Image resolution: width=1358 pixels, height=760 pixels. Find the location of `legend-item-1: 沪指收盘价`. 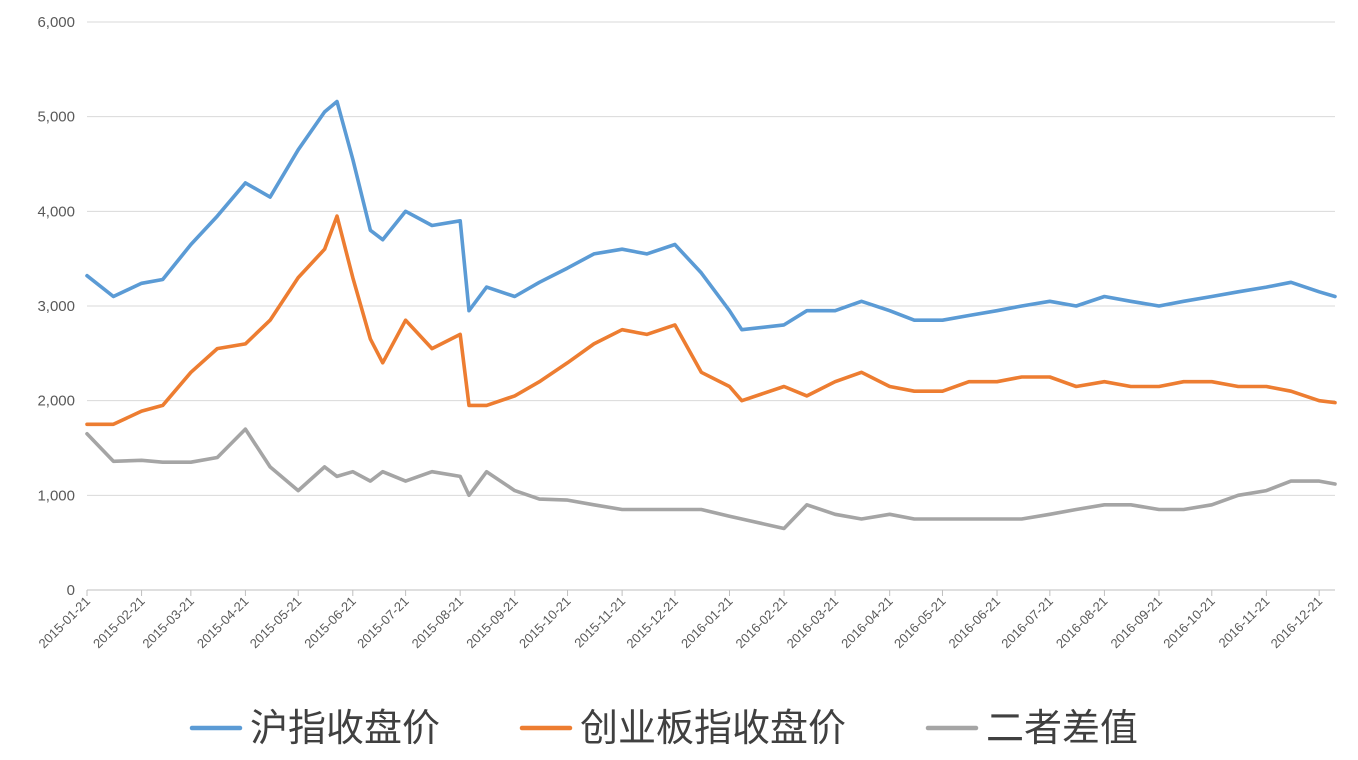

legend-item-1: 沪指收盘价 is located at coordinates (314, 728).